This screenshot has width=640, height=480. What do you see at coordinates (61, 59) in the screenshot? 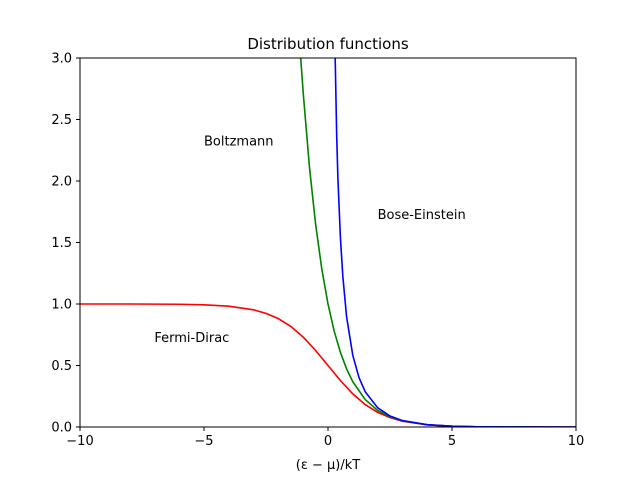
I see `y-tick-label: 3.0` at bounding box center [61, 59].